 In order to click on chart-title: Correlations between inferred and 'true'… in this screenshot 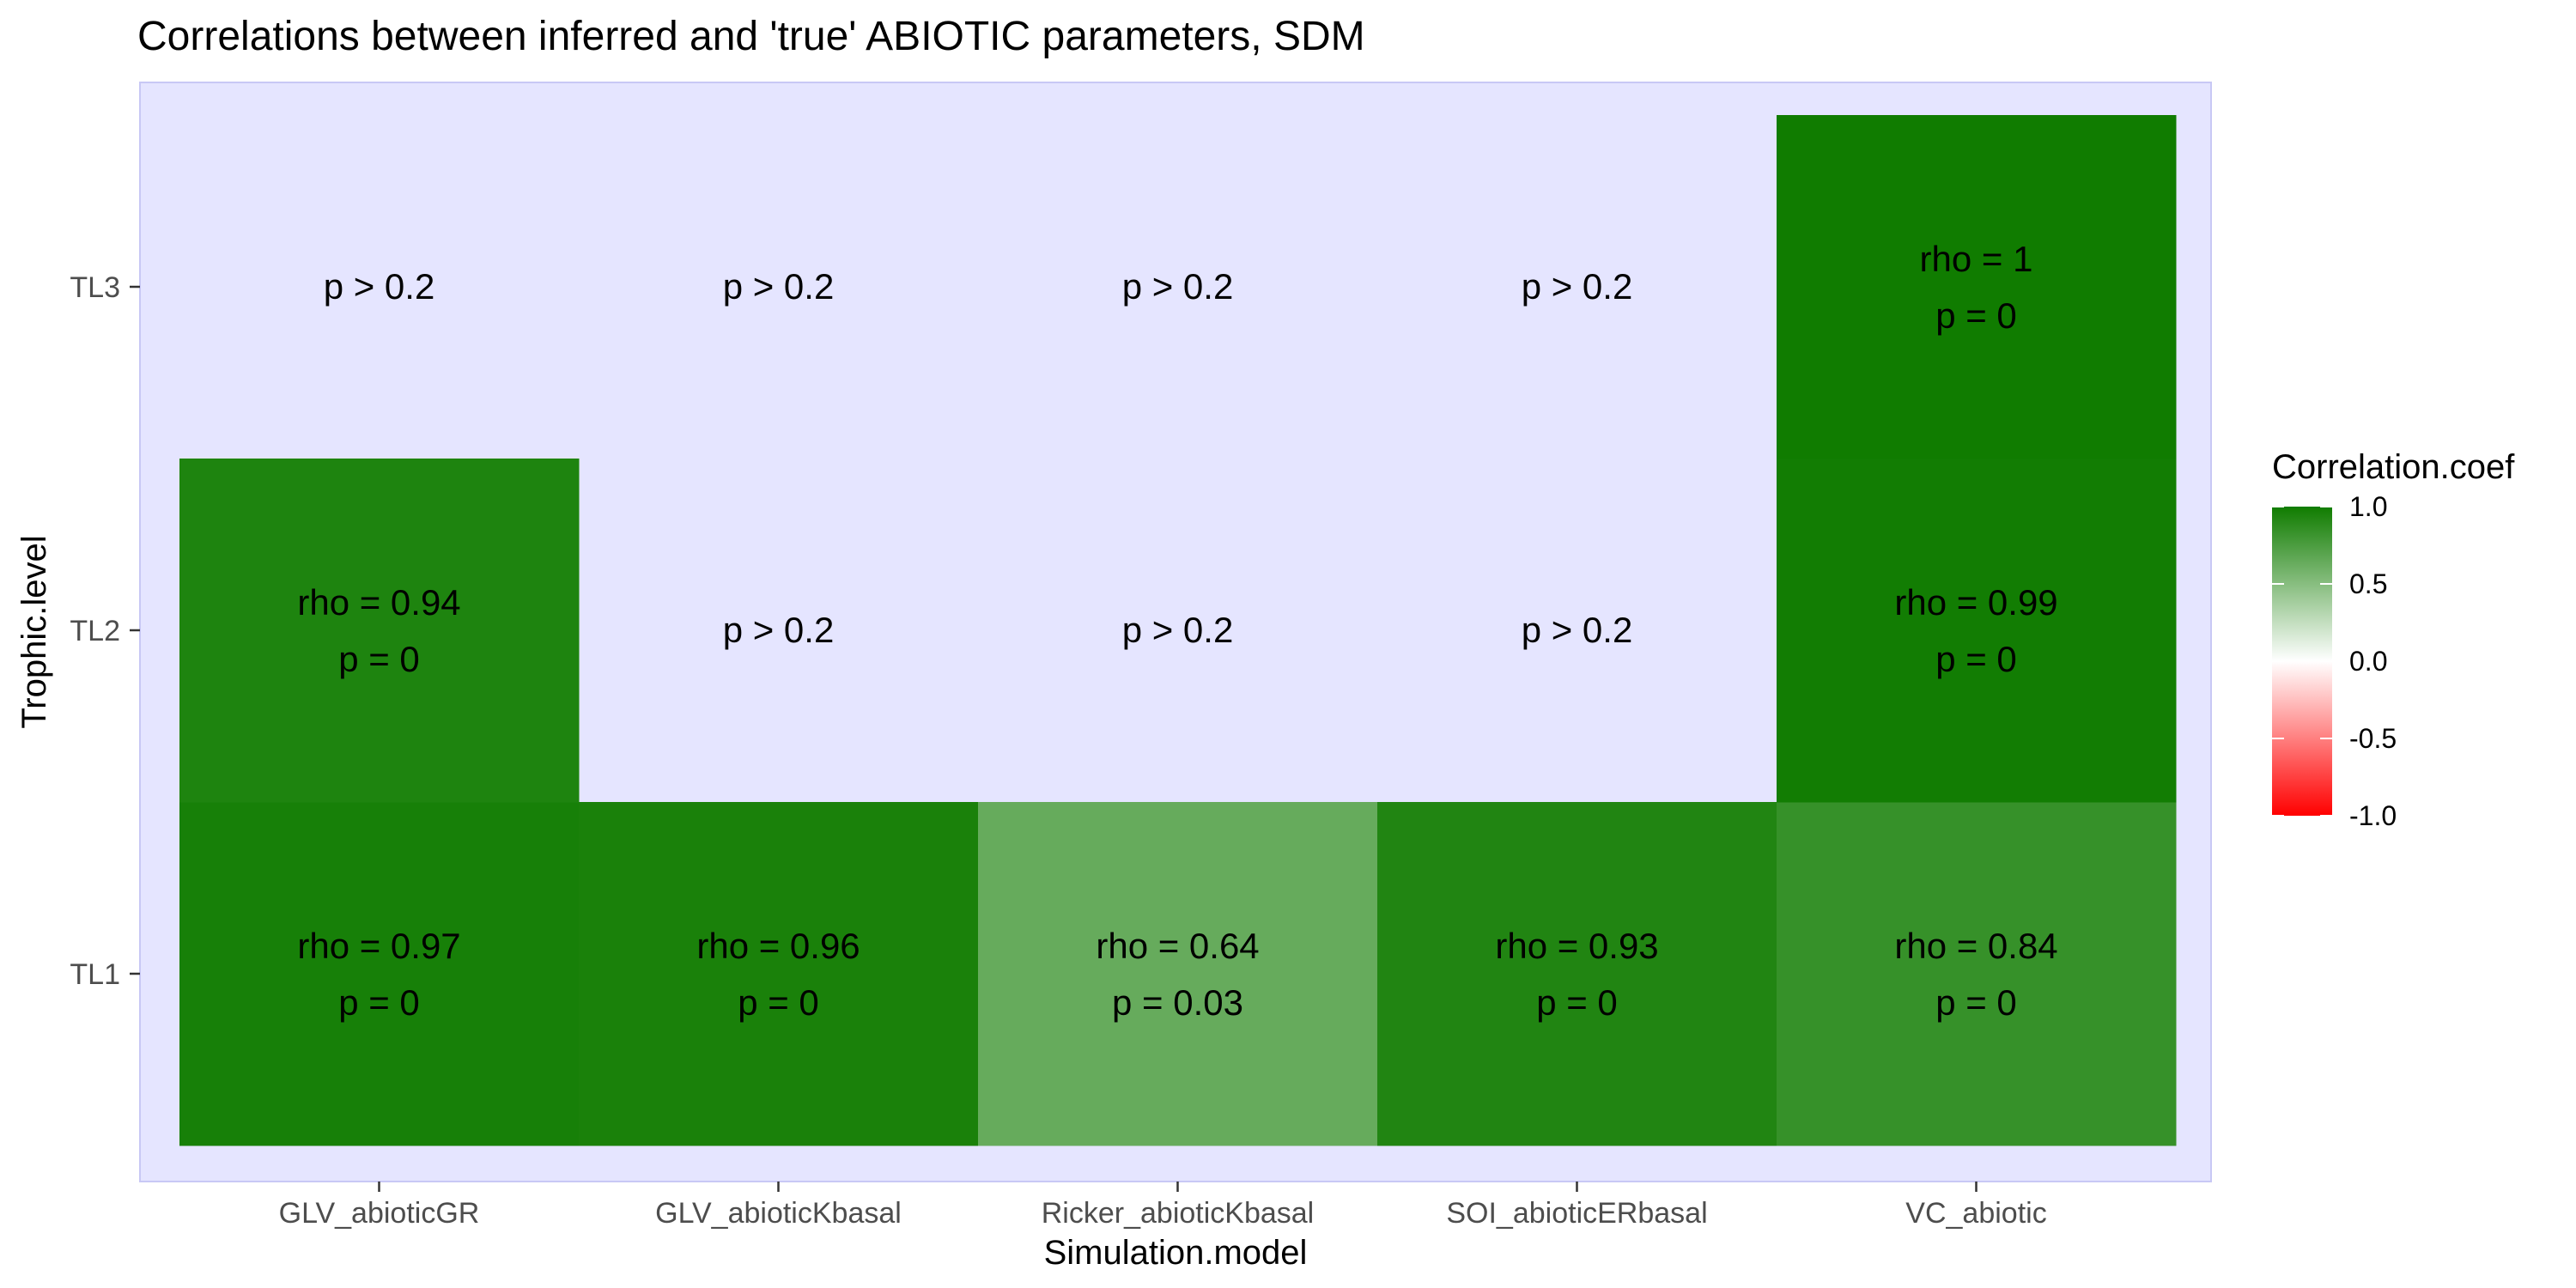, I will do `click(751, 36)`.